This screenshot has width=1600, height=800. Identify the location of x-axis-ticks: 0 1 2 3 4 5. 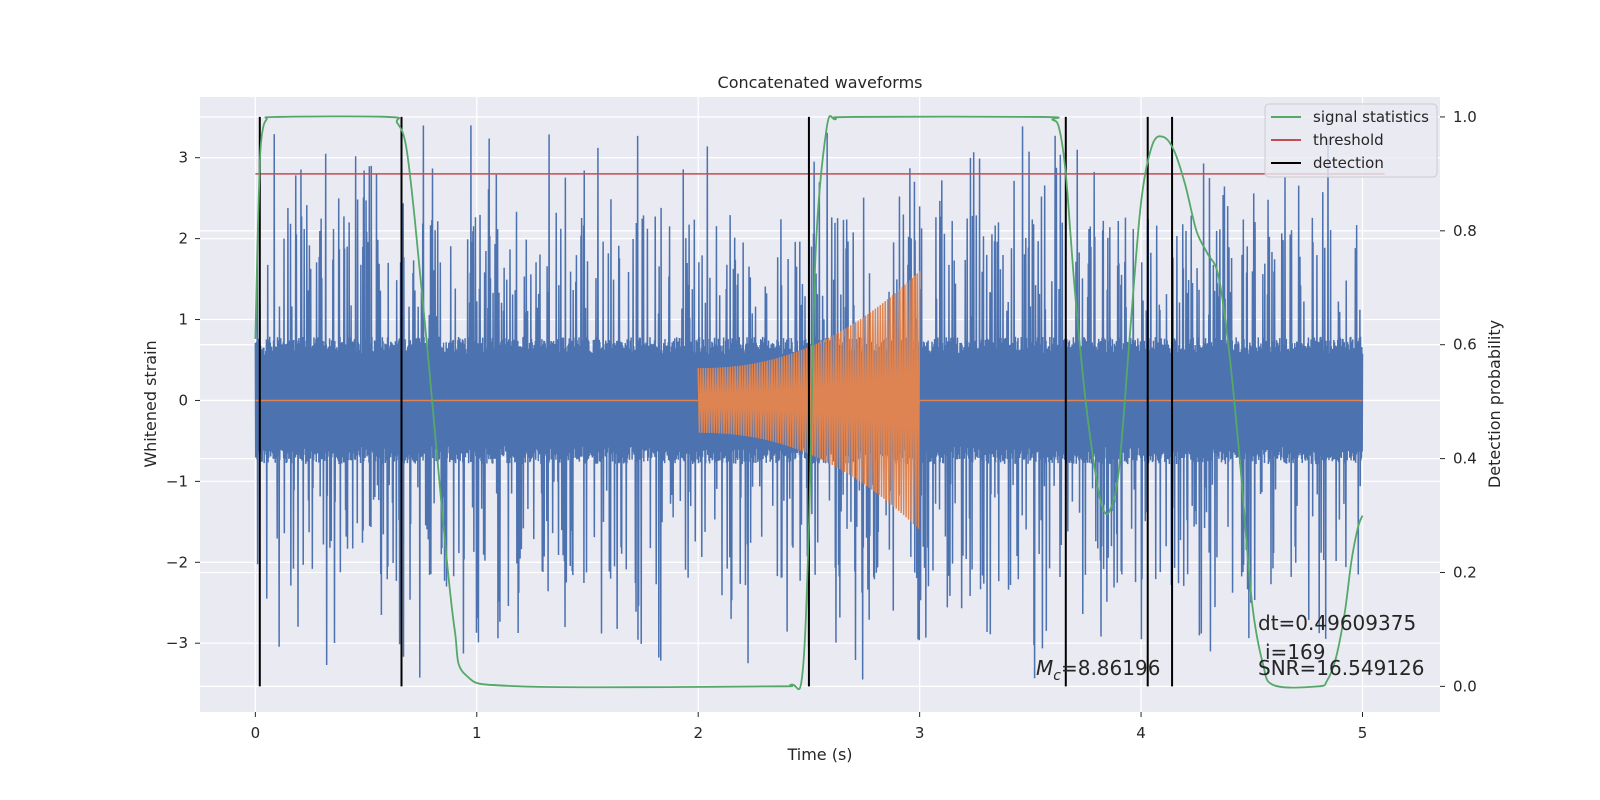
(809, 727).